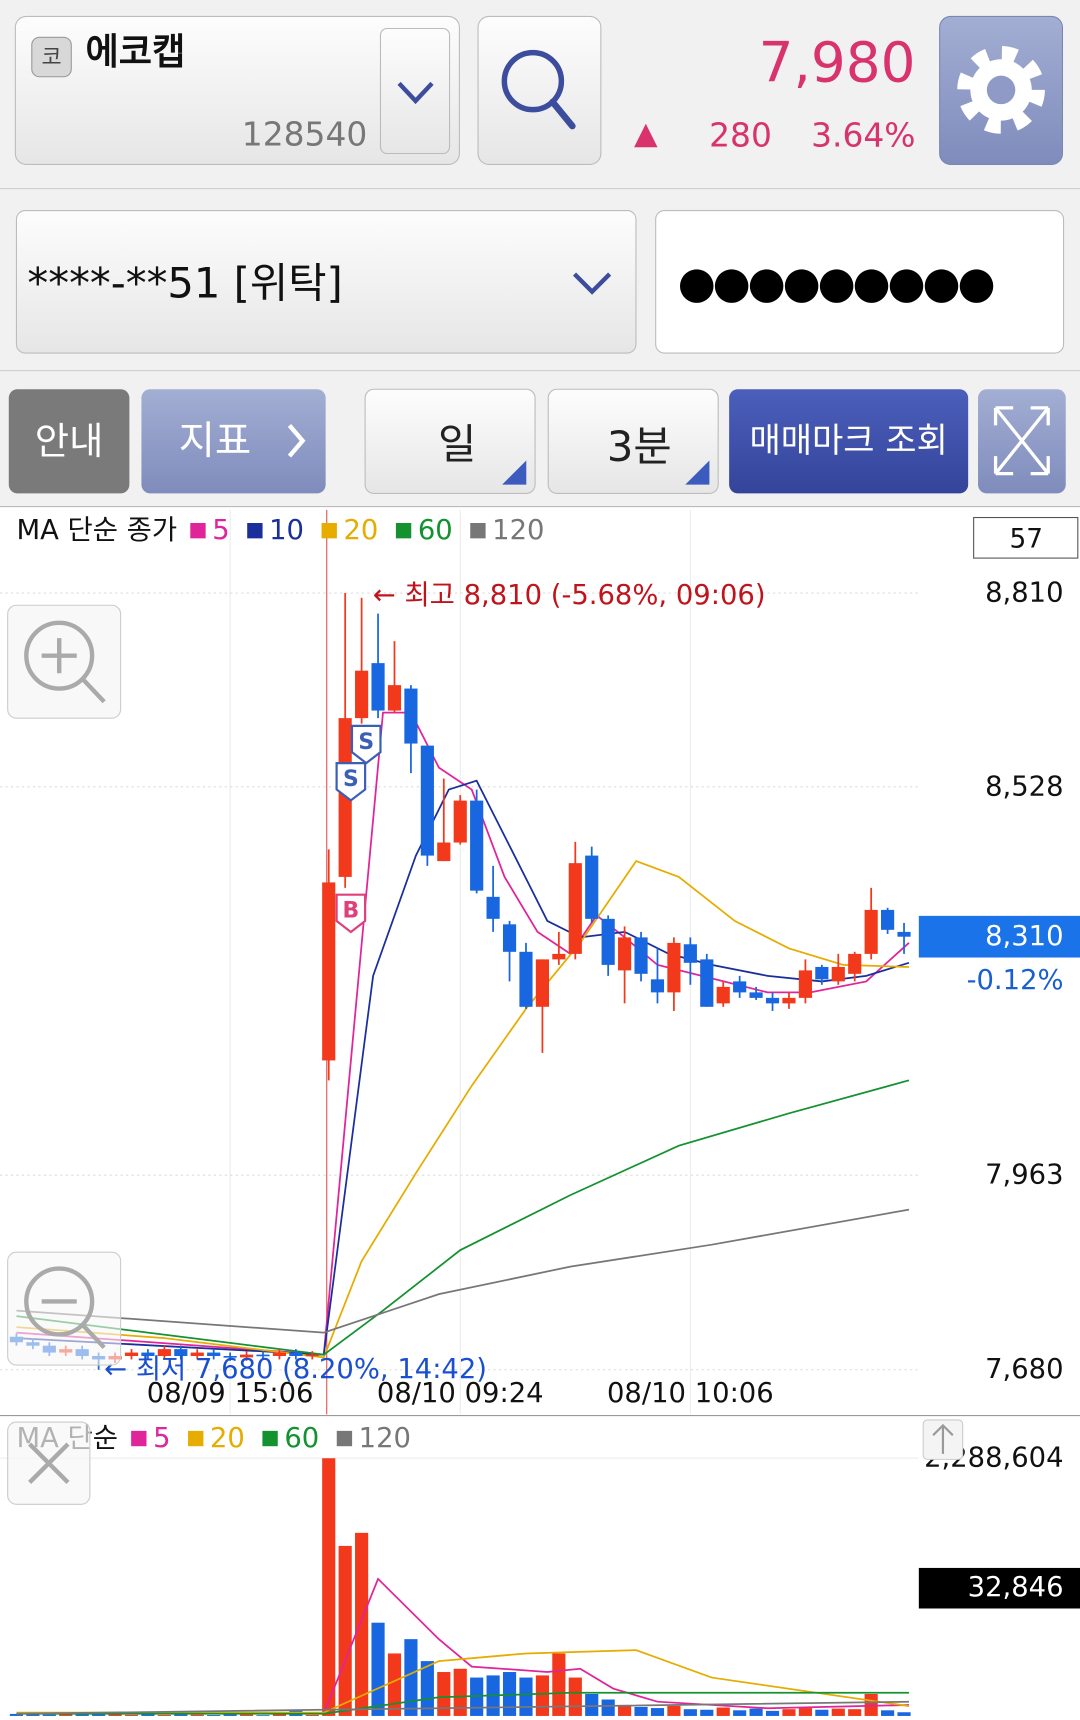 The image size is (1080, 1720). What do you see at coordinates (633, 441) in the screenshot?
I see `interval-button` at bounding box center [633, 441].